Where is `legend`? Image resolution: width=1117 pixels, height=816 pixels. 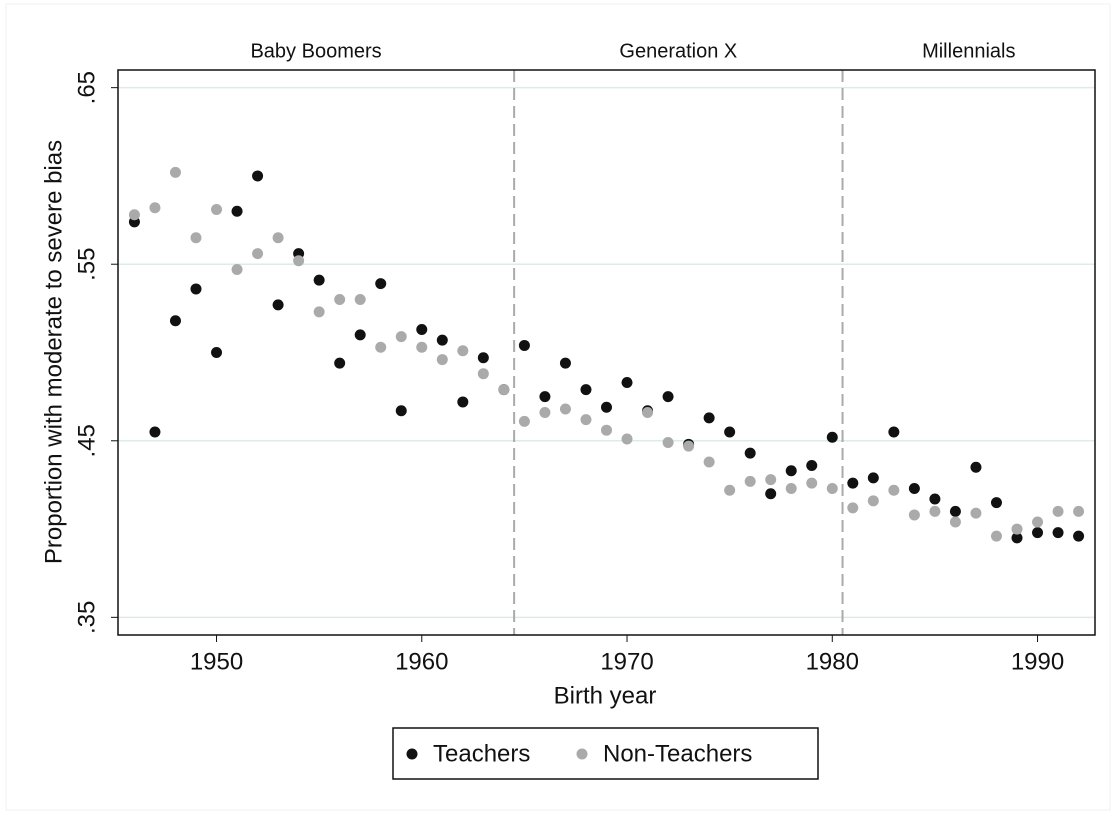
legend is located at coordinates (605, 753).